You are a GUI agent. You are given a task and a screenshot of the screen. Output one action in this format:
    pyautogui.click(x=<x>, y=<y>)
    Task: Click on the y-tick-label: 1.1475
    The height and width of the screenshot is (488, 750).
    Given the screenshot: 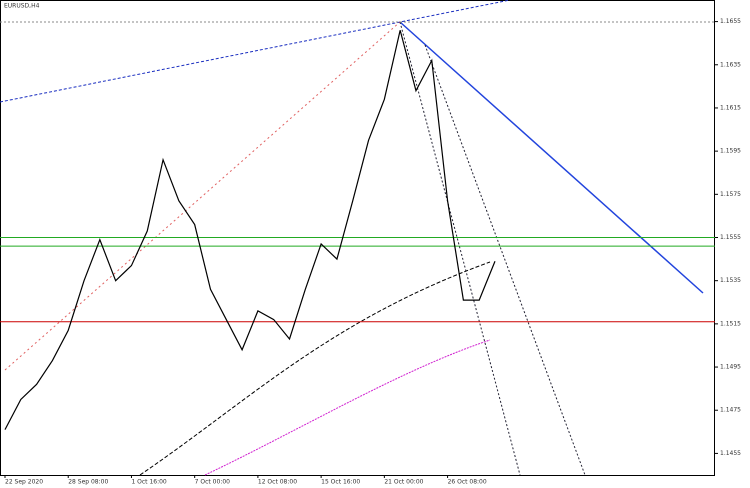 What is the action you would take?
    pyautogui.click(x=730, y=410)
    